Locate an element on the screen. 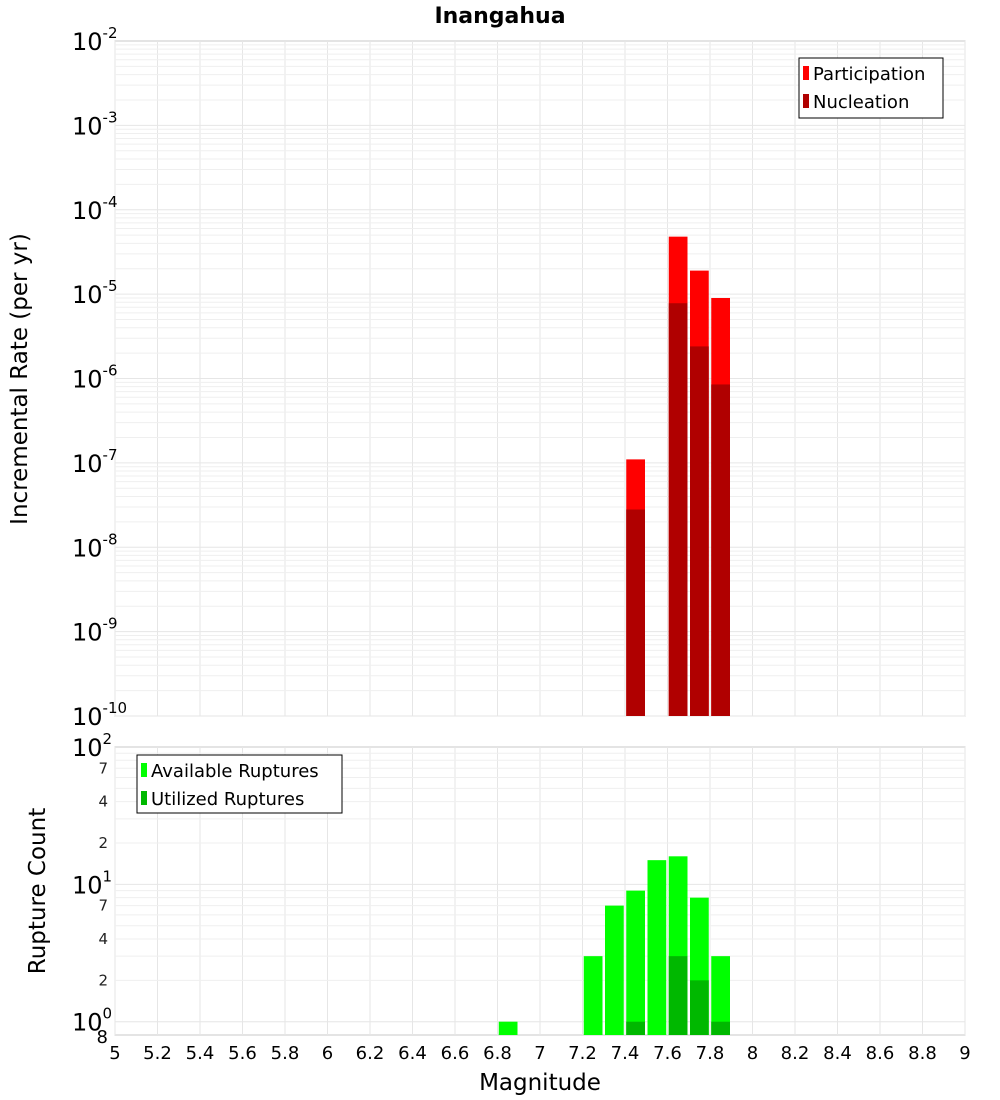 The width and height of the screenshot is (1000, 1100). x-tick-label: 5 is located at coordinates (114, 1053).